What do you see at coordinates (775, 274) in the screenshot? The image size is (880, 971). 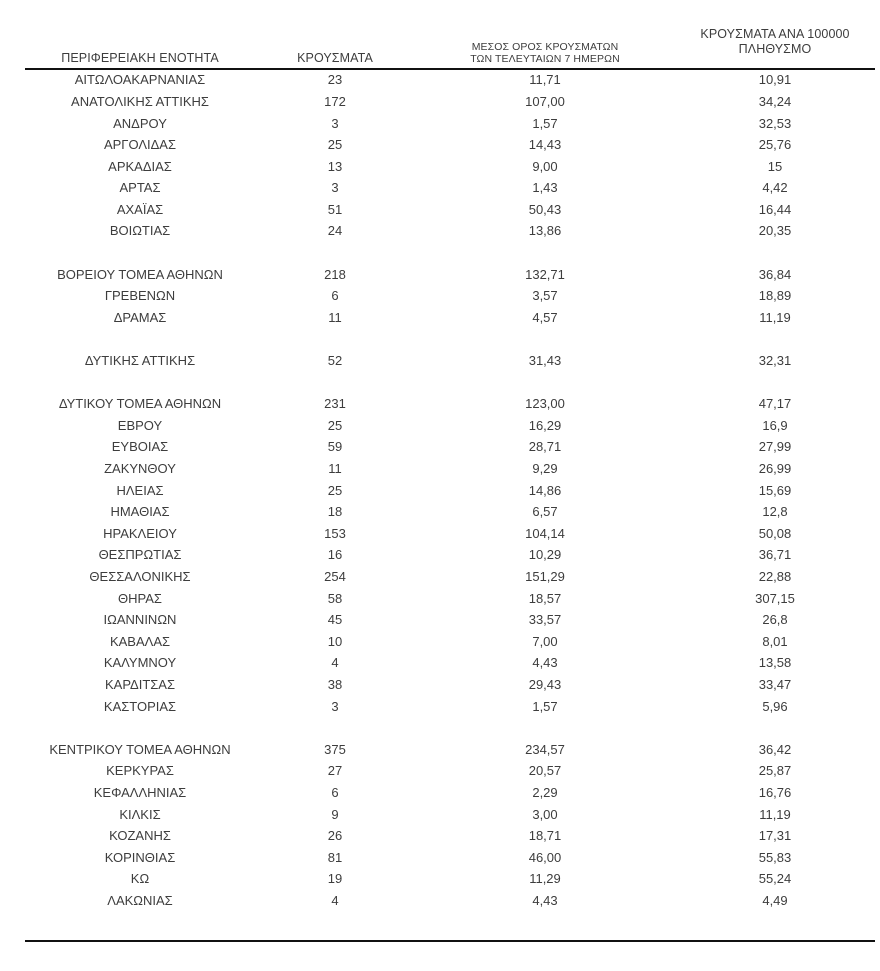 I see `cell-per100k: 36,84` at bounding box center [775, 274].